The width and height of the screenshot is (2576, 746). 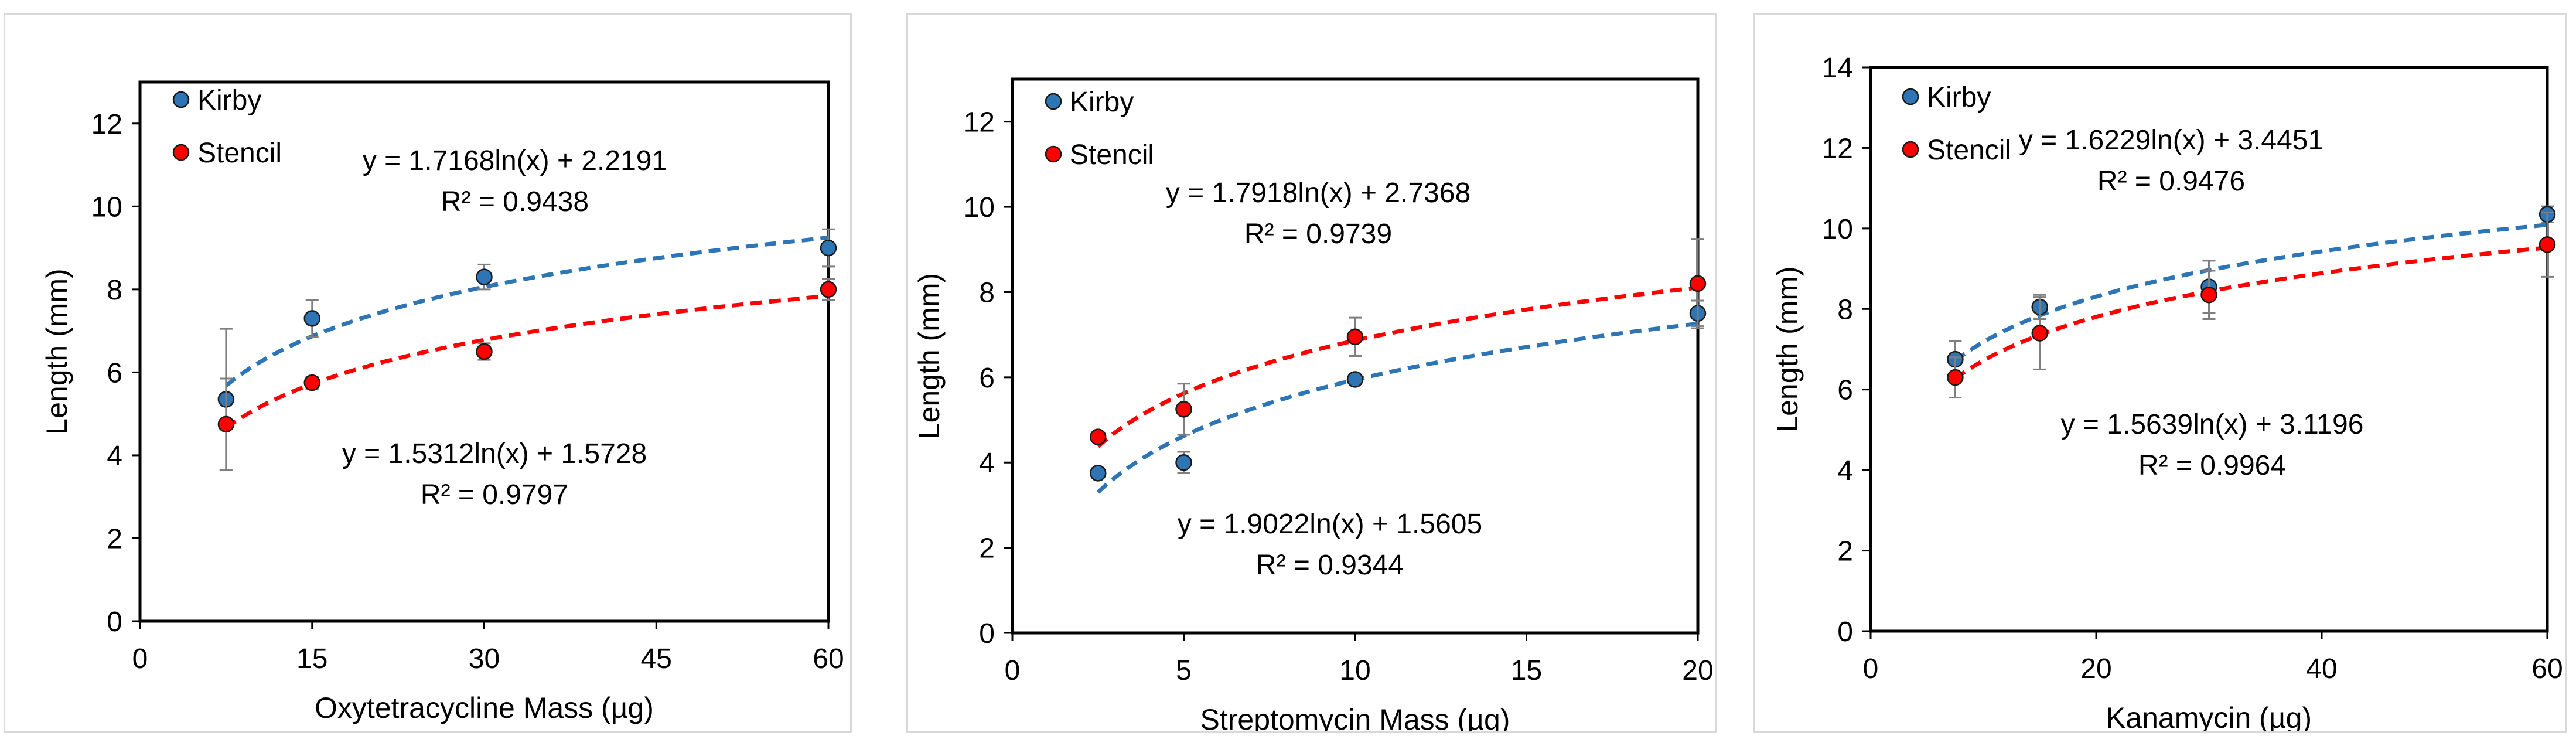 What do you see at coordinates (1355, 717) in the screenshot?
I see `x-axis-title: Streptomycin Mass (µg)` at bounding box center [1355, 717].